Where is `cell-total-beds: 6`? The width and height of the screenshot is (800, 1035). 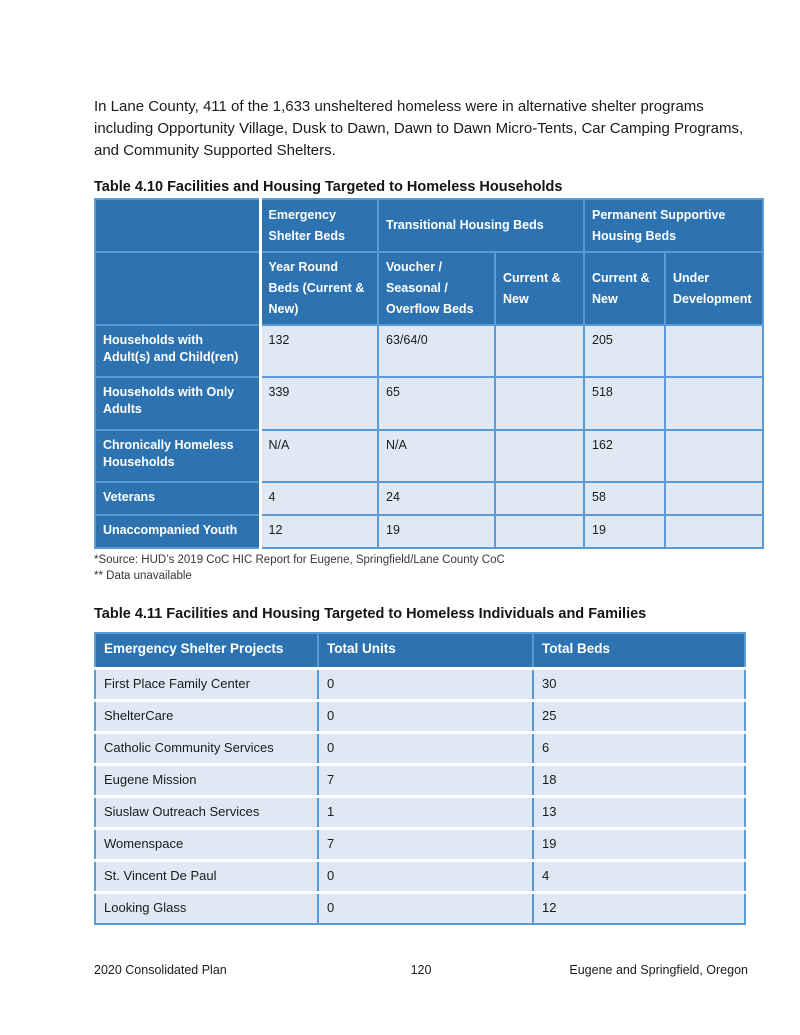 cell-total-beds: 6 is located at coordinates (639, 749).